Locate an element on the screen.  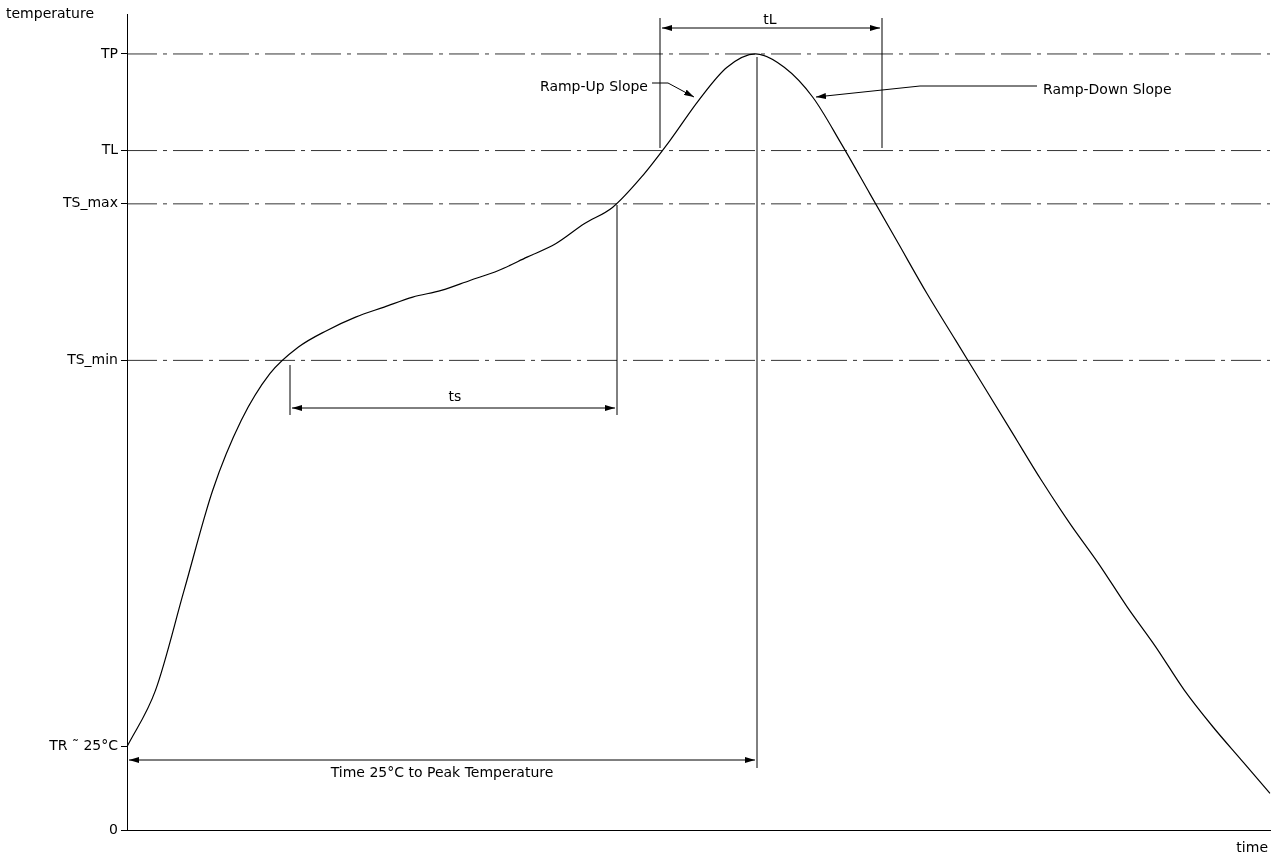
annotation: Ramp-Up Slope is located at coordinates (593, 85).